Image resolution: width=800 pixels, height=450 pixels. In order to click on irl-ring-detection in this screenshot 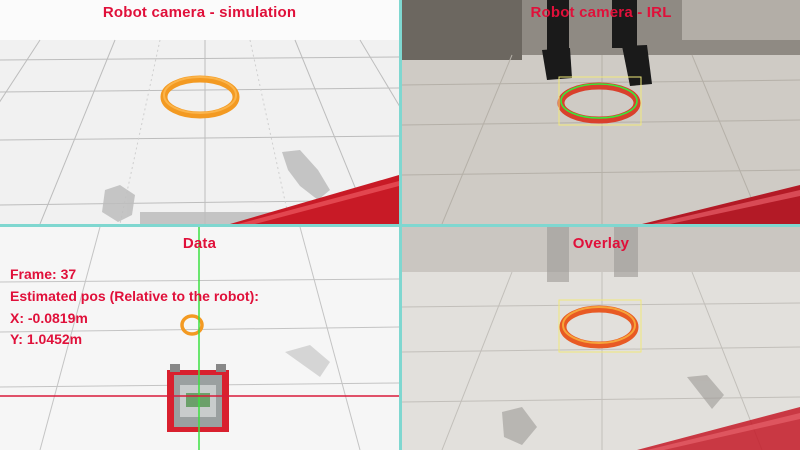, I will do `click(599, 101)`.